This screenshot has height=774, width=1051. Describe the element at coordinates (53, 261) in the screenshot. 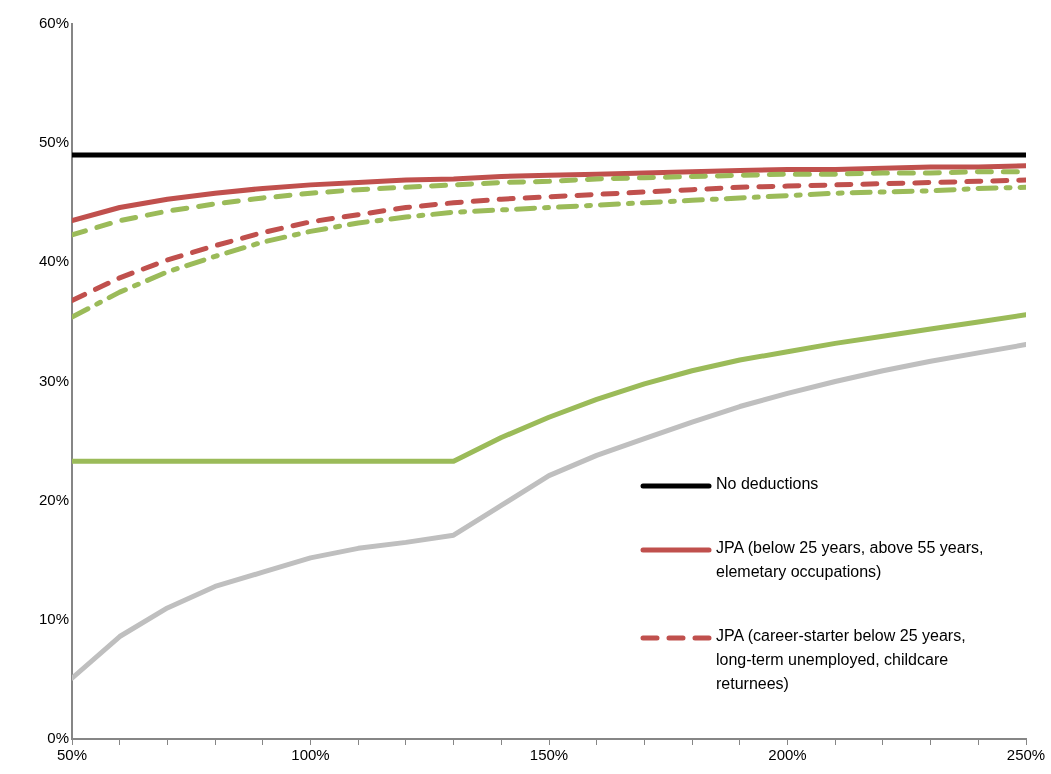

I see `y-tick-label: 40%` at that location.